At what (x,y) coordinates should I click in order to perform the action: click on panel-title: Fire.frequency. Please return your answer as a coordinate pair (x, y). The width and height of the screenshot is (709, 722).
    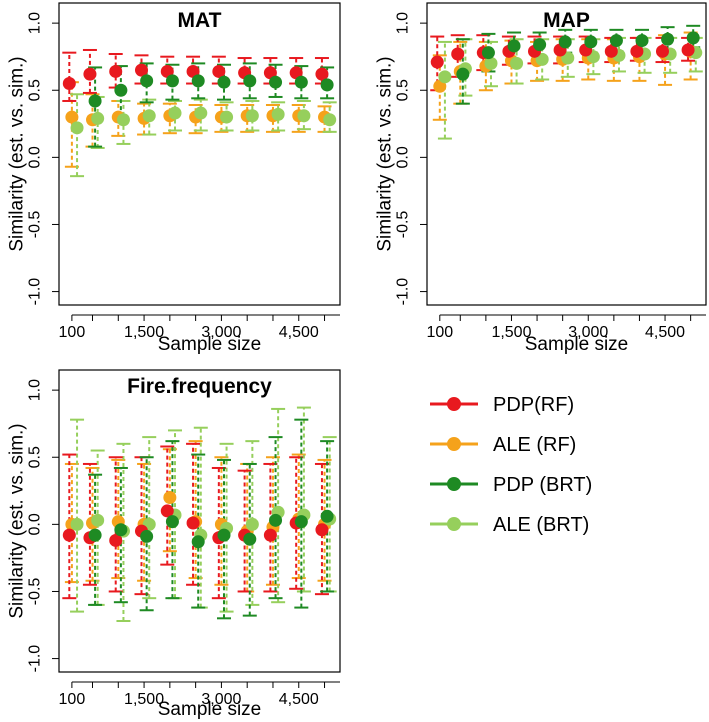
    Looking at the image, I should click on (199, 386).